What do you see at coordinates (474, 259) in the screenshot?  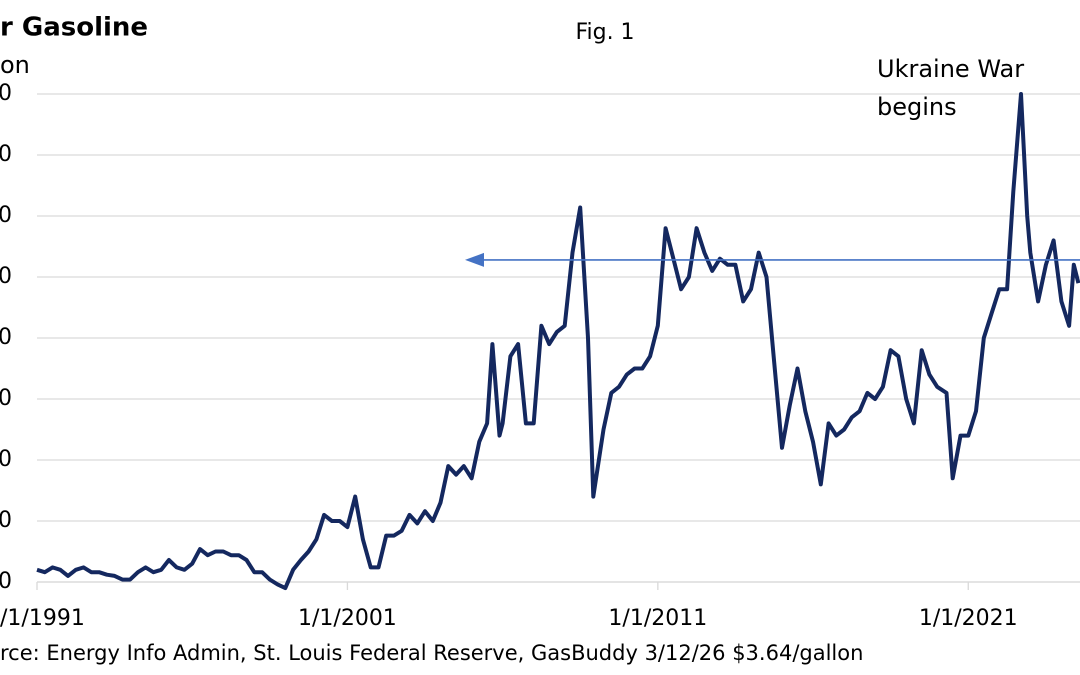 I see `arrow-head` at bounding box center [474, 259].